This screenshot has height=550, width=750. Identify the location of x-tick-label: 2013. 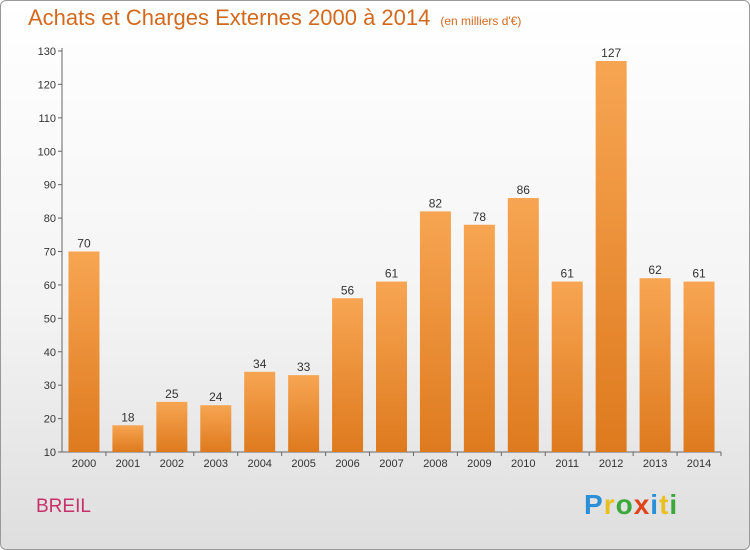
(655, 464).